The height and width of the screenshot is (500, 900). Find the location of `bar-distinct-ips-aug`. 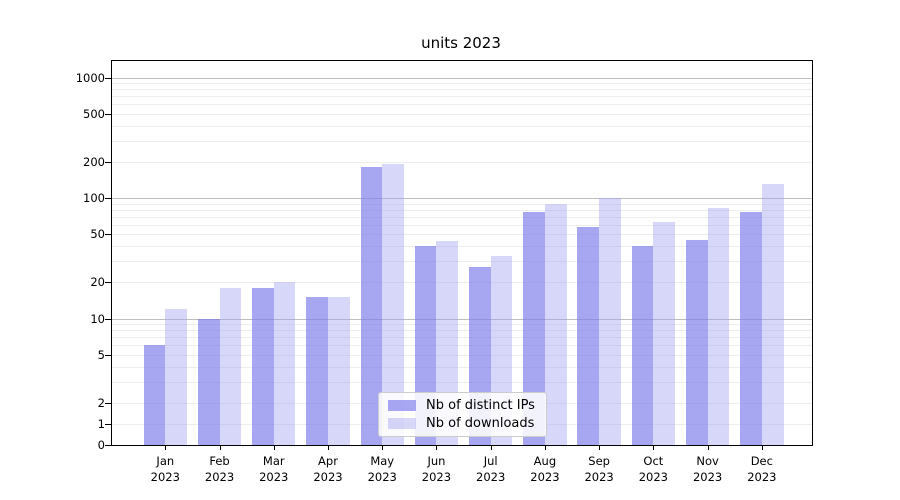

bar-distinct-ips-aug is located at coordinates (534, 328).